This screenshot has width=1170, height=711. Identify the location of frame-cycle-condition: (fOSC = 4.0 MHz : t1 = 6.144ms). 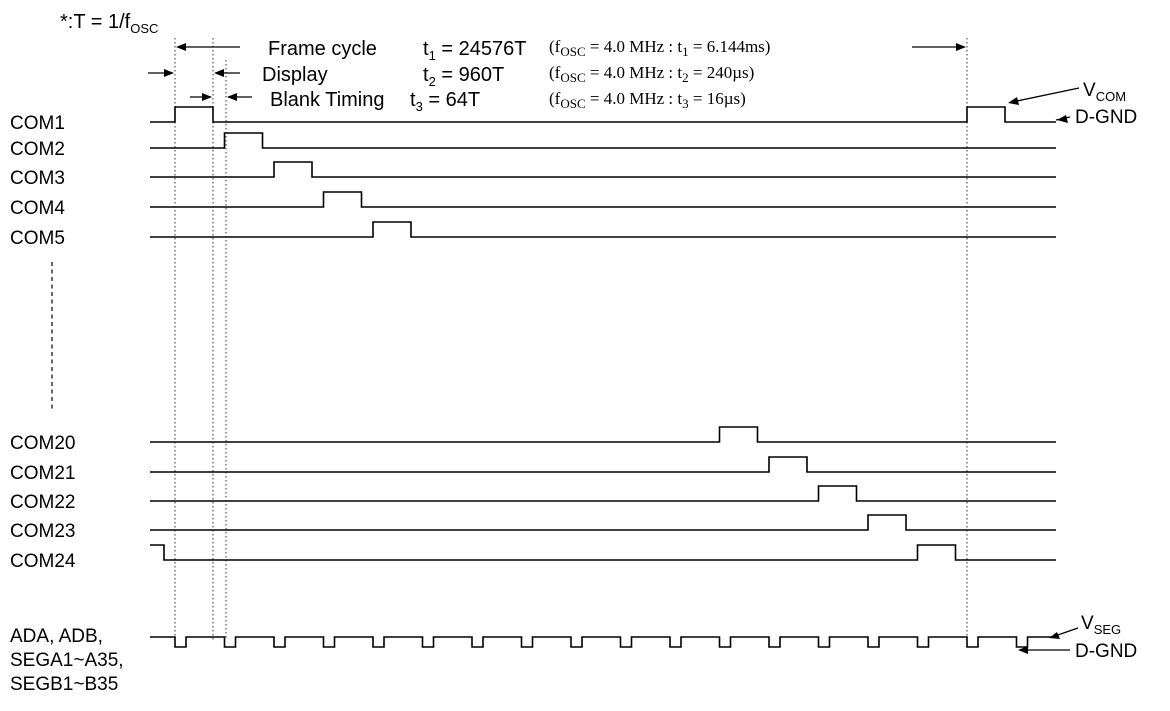
(659, 48).